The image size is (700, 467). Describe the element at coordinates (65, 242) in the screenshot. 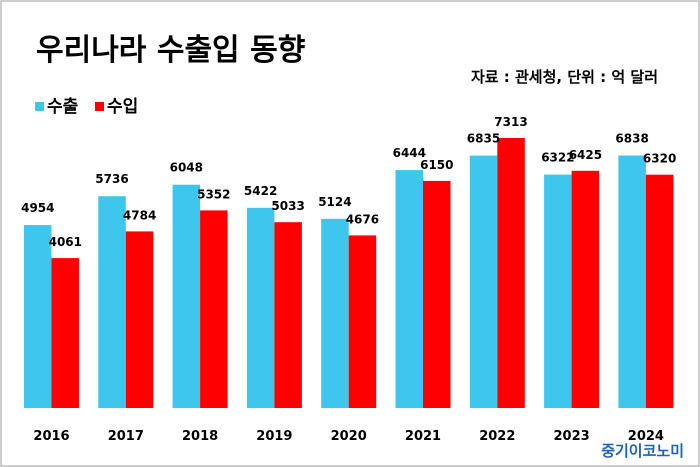

I see `value-label-import-2016: 4061` at that location.